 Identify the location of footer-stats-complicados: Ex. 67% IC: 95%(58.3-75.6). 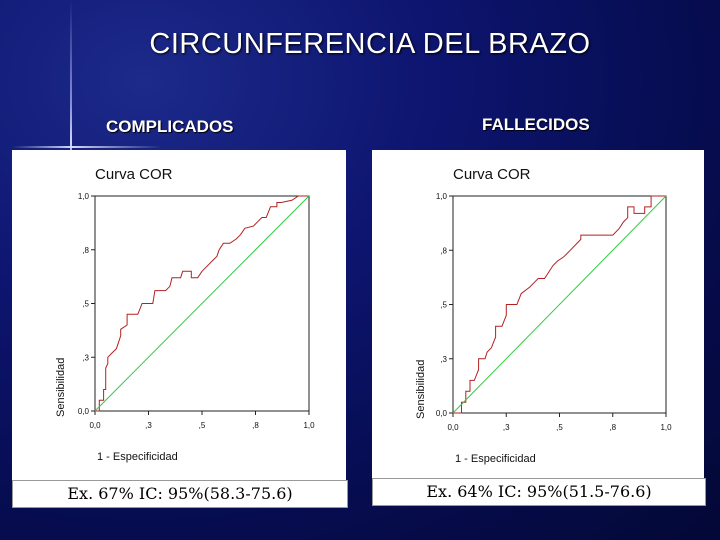
(180, 494).